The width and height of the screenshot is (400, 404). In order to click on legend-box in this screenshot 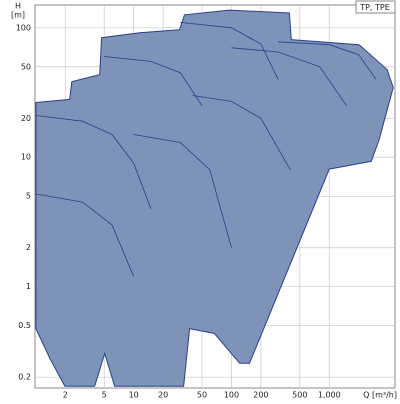, I will do `click(375, 7)`.